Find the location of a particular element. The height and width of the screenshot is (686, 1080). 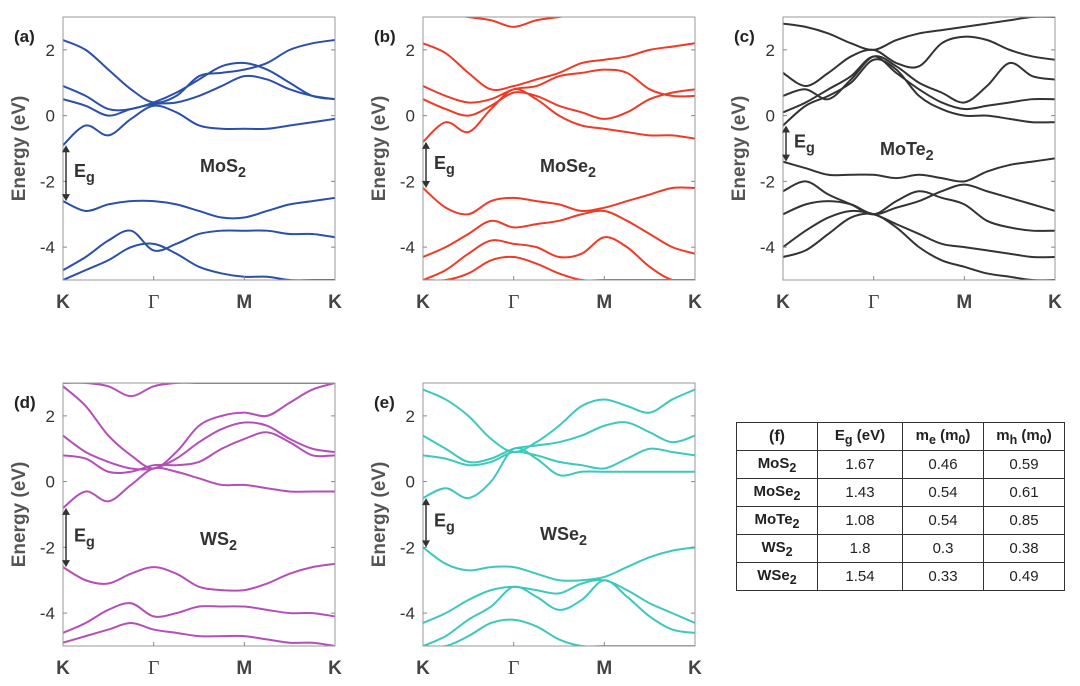

cell-me: 0.54 is located at coordinates (943, 492).